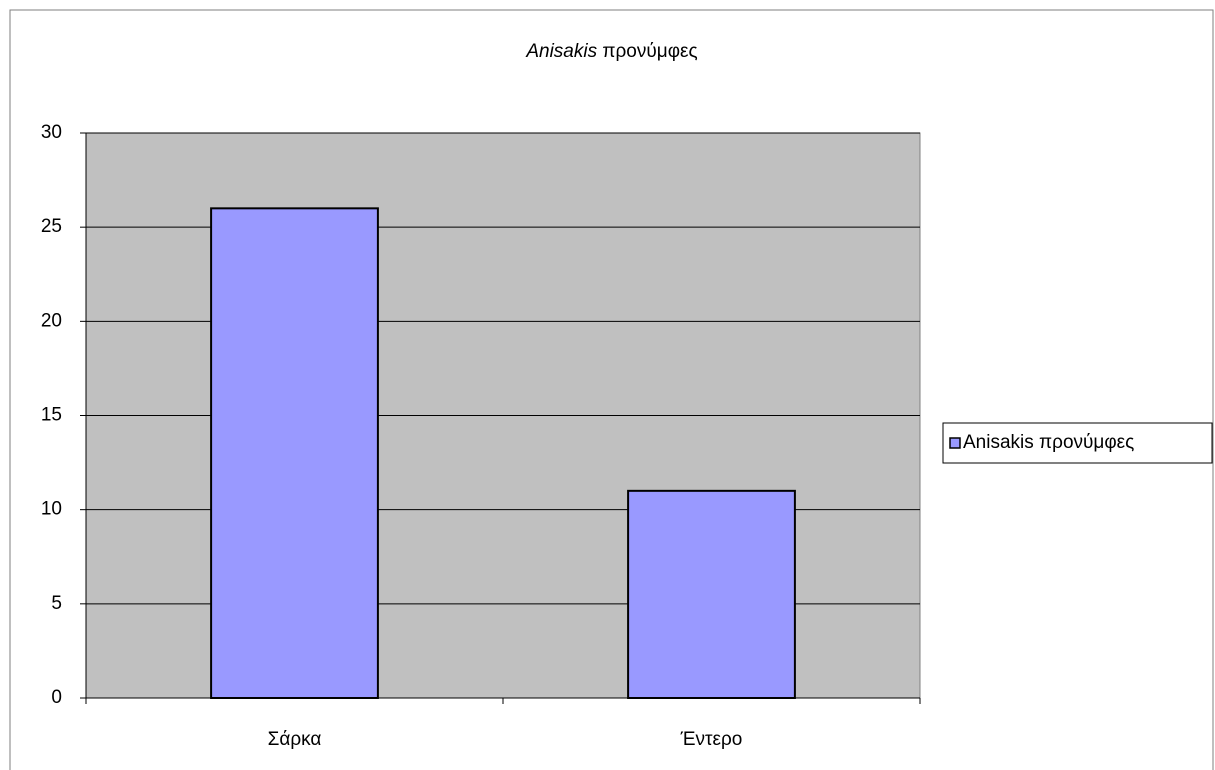  What do you see at coordinates (611, 51) in the screenshot?
I see `chart-title: Anisakis προνύμφες` at bounding box center [611, 51].